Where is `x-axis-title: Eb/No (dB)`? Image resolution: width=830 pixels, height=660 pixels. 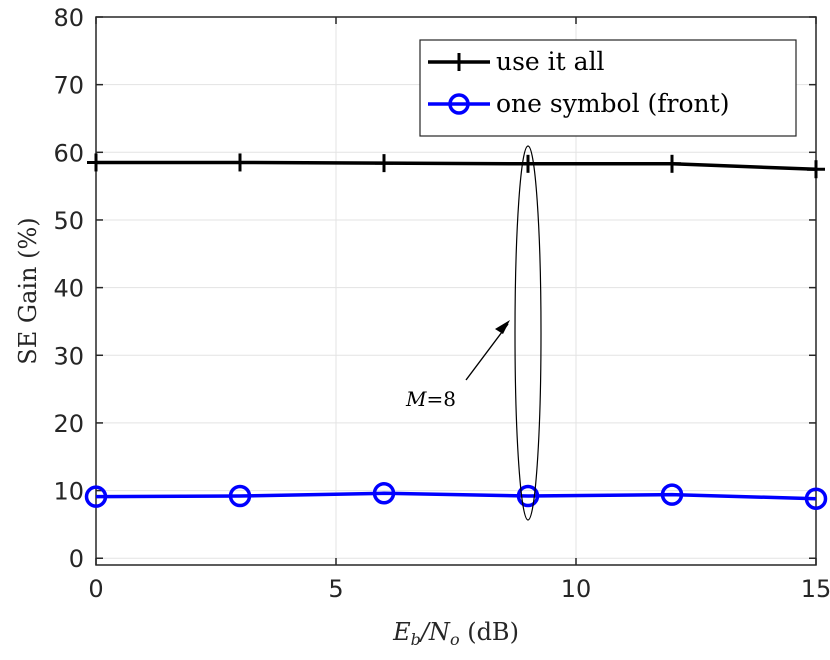 x-axis-title: Eb/No (dB) is located at coordinates (455, 633).